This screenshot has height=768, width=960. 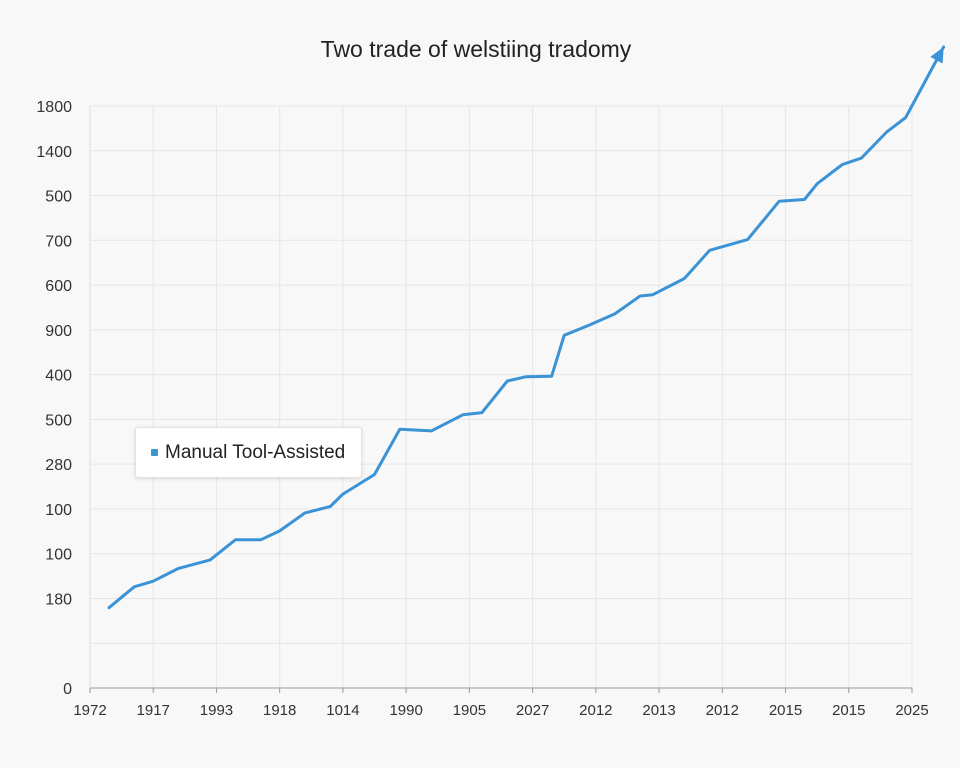 What do you see at coordinates (216, 710) in the screenshot?
I see `x-tick-label: 1993` at bounding box center [216, 710].